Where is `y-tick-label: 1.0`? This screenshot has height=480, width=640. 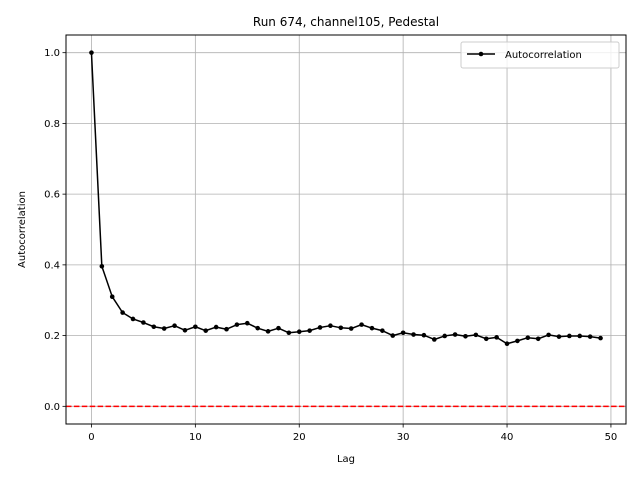
y-tick-label: 1.0 is located at coordinates (52, 53).